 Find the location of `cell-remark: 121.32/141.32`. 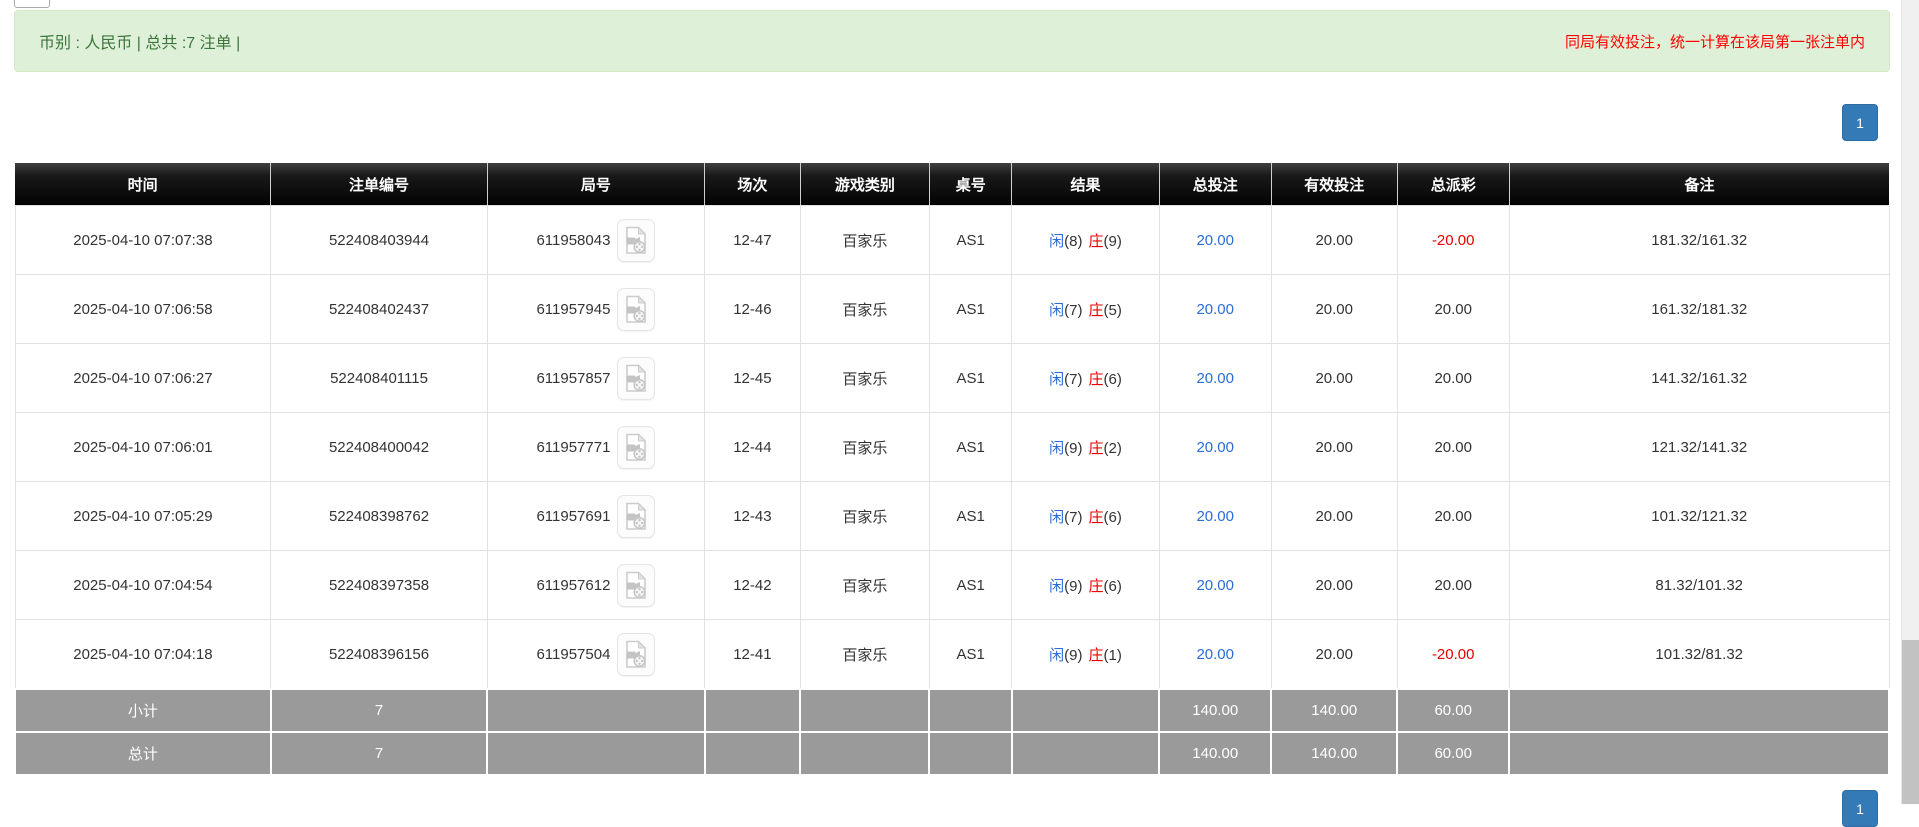

cell-remark: 121.32/141.32 is located at coordinates (1699, 447).